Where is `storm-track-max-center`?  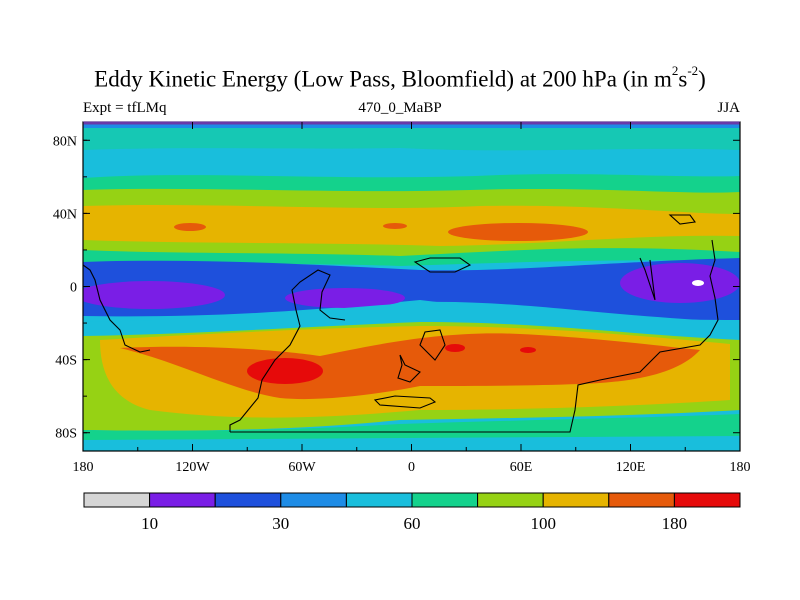 storm-track-max-center is located at coordinates (455, 348).